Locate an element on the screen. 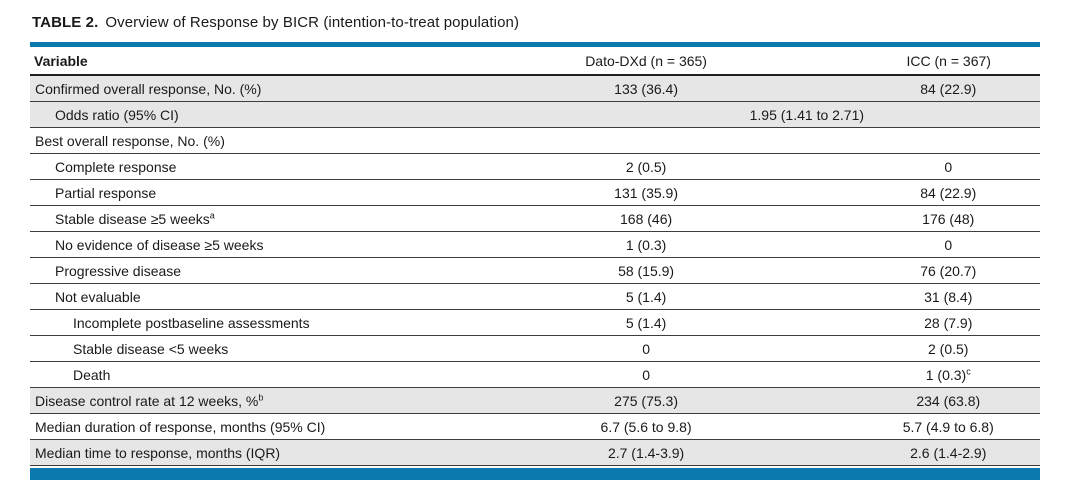  table-row: Progressive disease 58 (15.9) 76 (20.7) is located at coordinates (535, 270).